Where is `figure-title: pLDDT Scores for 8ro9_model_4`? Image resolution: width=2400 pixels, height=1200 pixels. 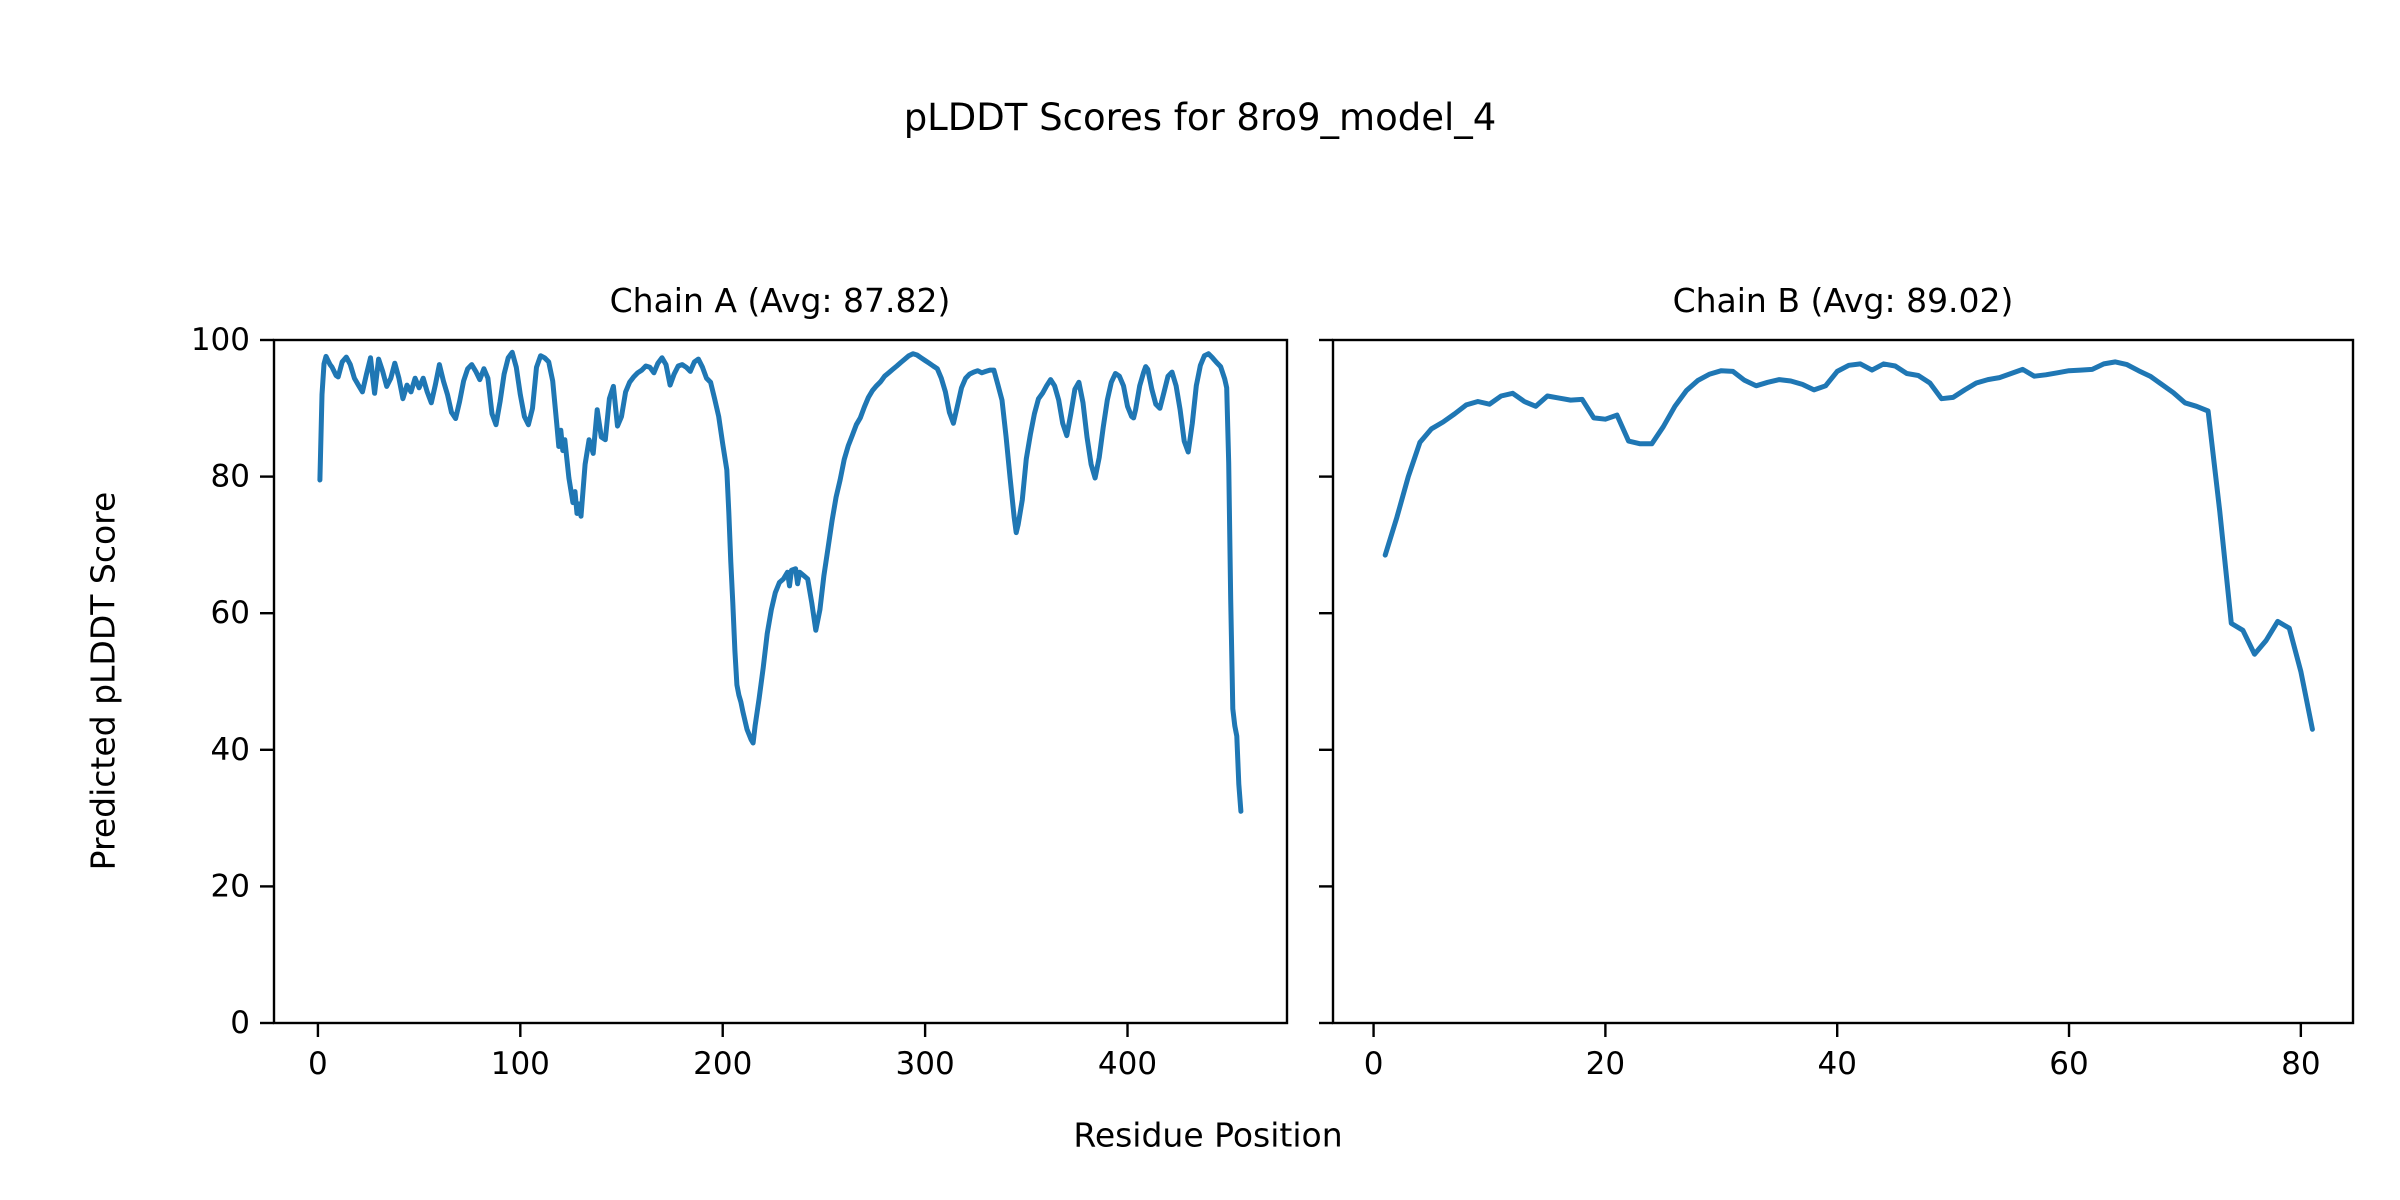 figure-title: pLDDT Scores for 8ro9_model_4 is located at coordinates (1200, 117).